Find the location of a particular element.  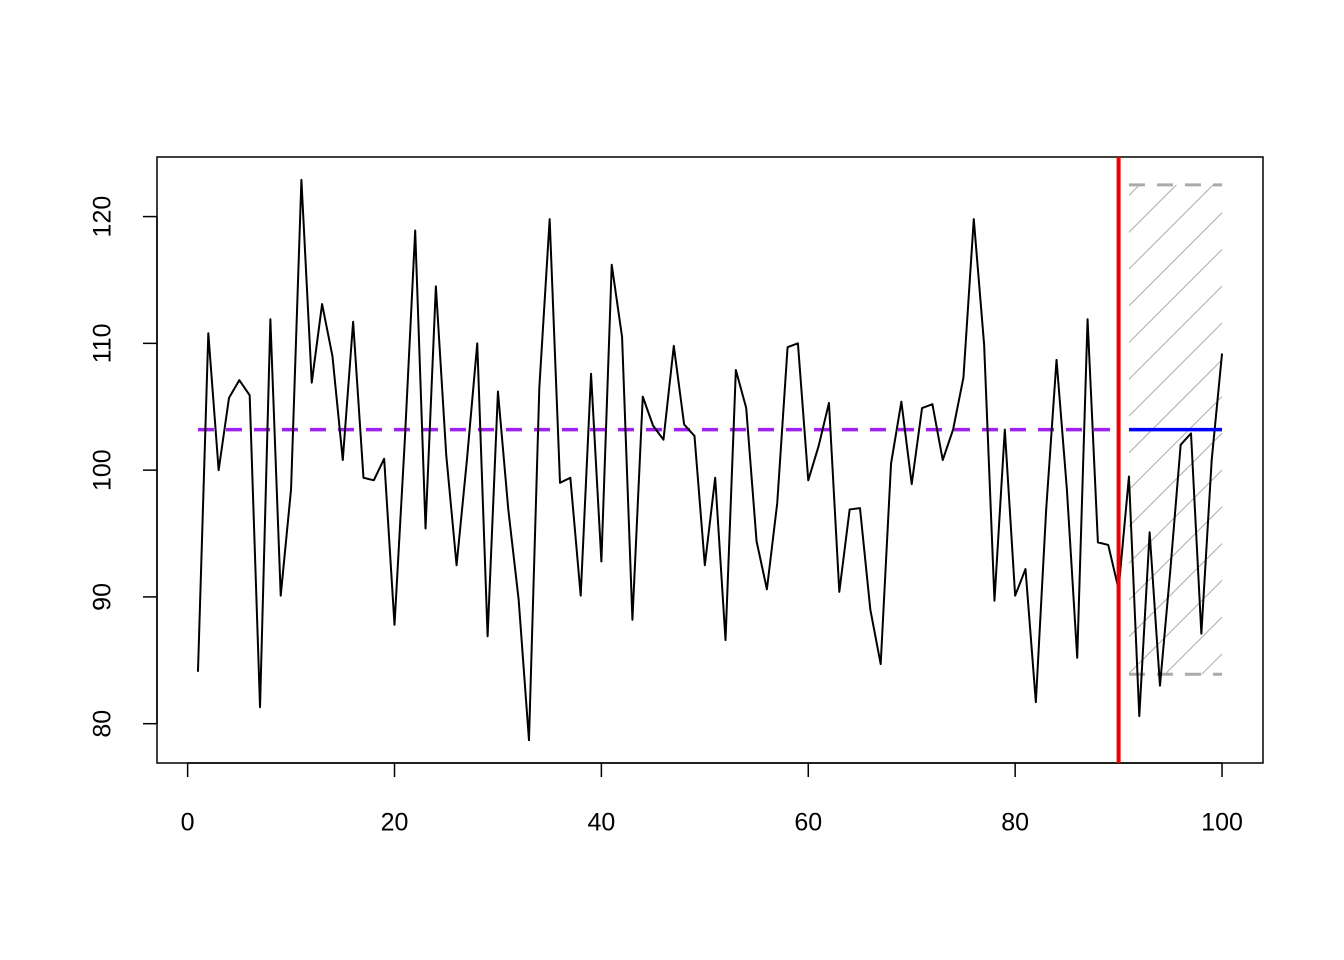

y-tick-label: 120 is located at coordinates (103, 217).